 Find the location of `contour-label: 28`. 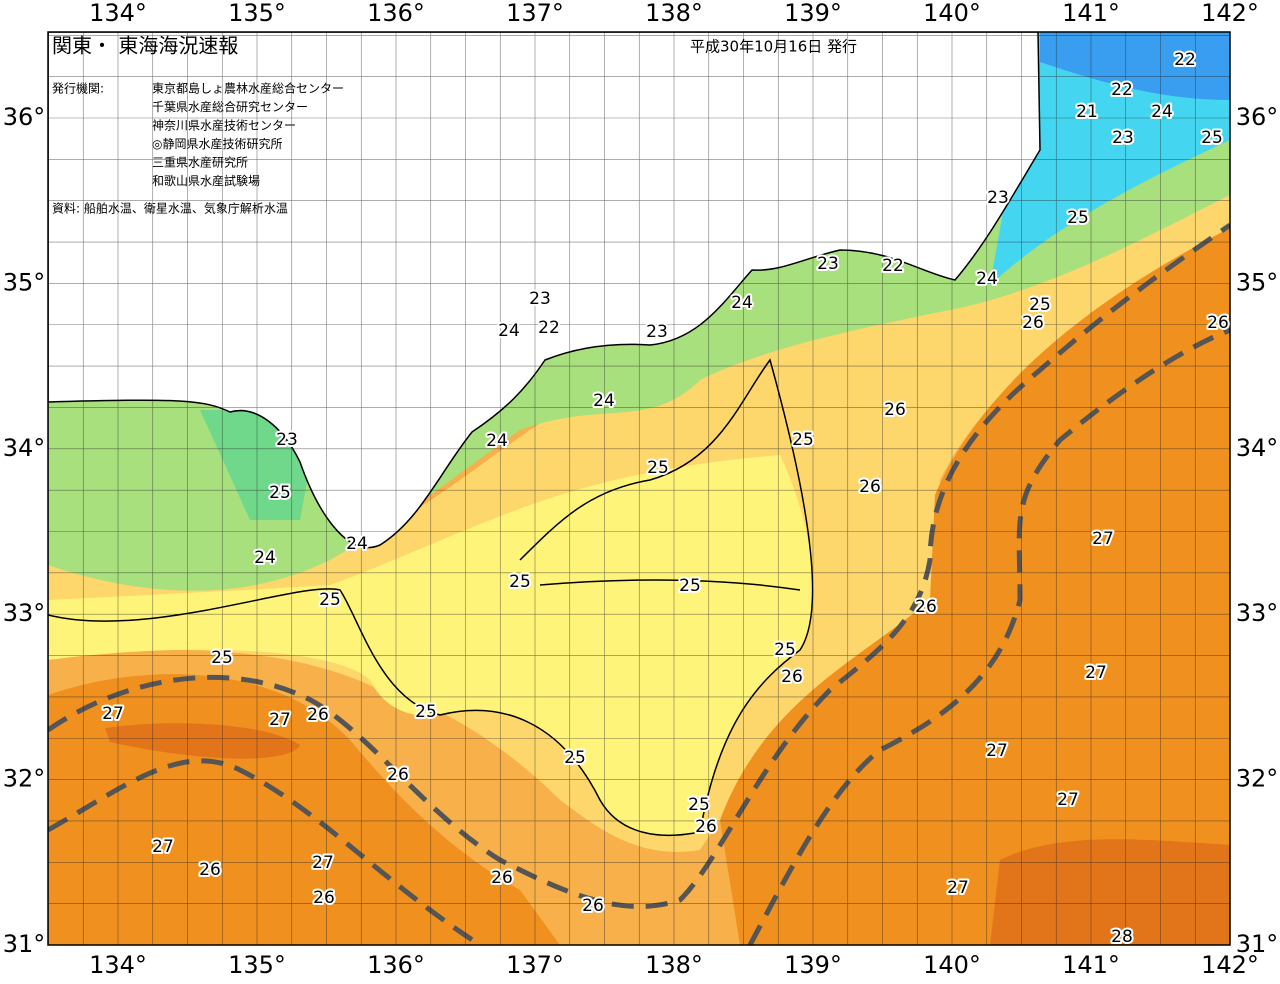

contour-label: 28 is located at coordinates (1122, 937).